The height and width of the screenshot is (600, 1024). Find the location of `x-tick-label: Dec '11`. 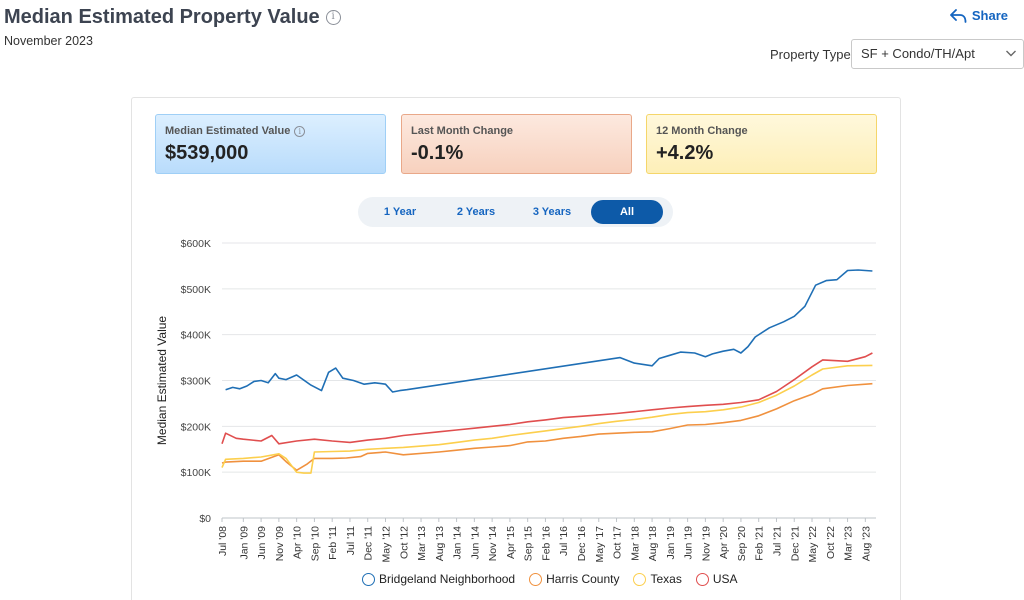

x-tick-label: Dec '11 is located at coordinates (369, 543).